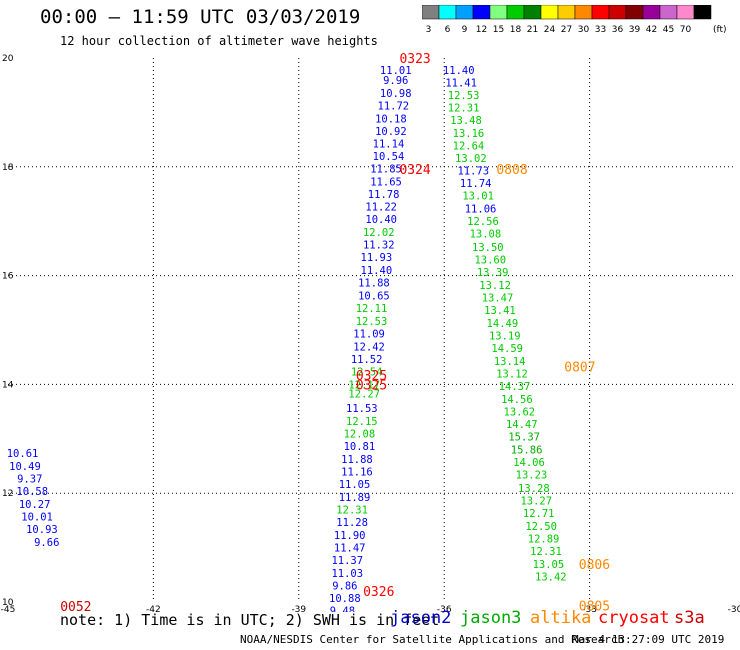  Describe the element at coordinates (473, 172) in the screenshot. I see `swh-point: 11.73` at that location.